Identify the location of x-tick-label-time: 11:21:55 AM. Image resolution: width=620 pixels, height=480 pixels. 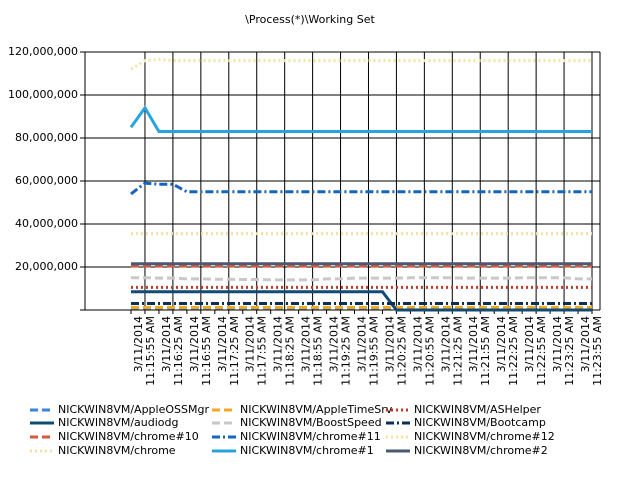
(485, 351).